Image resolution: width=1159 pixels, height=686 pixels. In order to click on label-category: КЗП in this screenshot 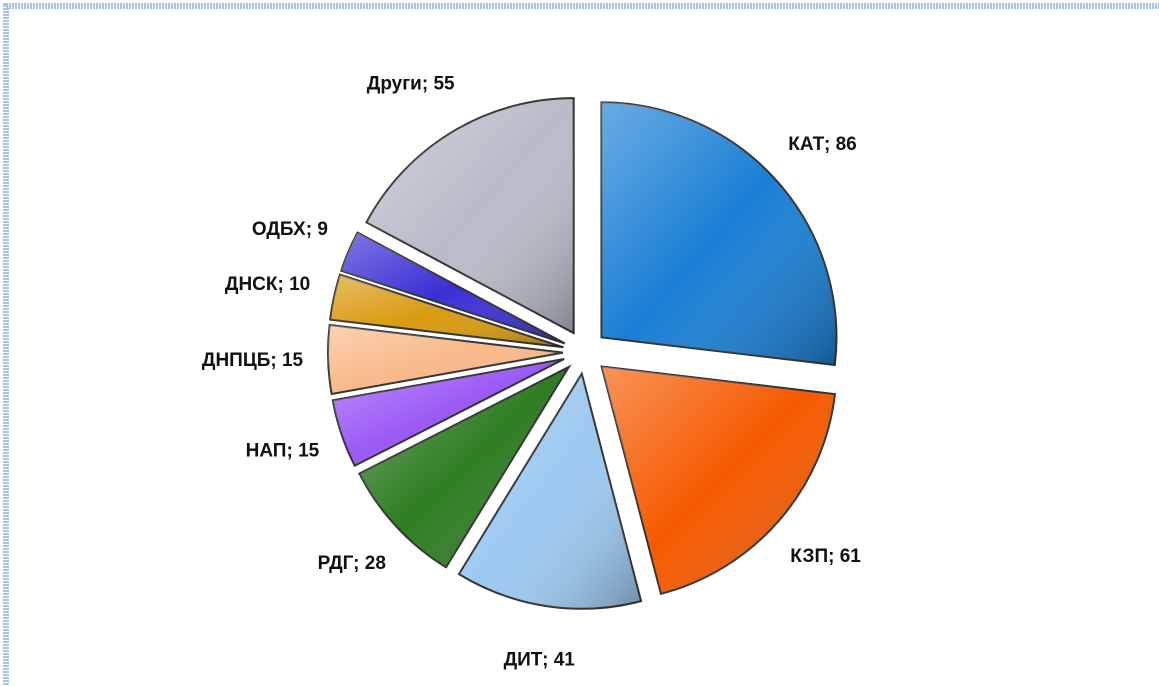, I will do `click(809, 556)`.